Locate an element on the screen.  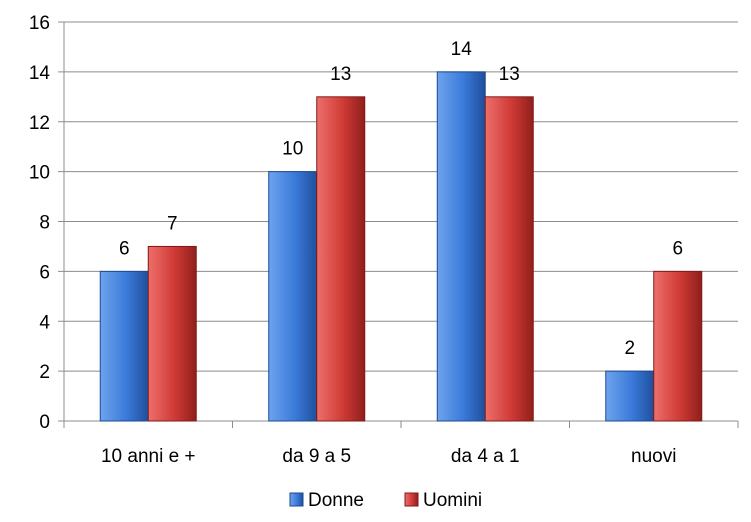
legend-swatch-uomini is located at coordinates (411, 499).